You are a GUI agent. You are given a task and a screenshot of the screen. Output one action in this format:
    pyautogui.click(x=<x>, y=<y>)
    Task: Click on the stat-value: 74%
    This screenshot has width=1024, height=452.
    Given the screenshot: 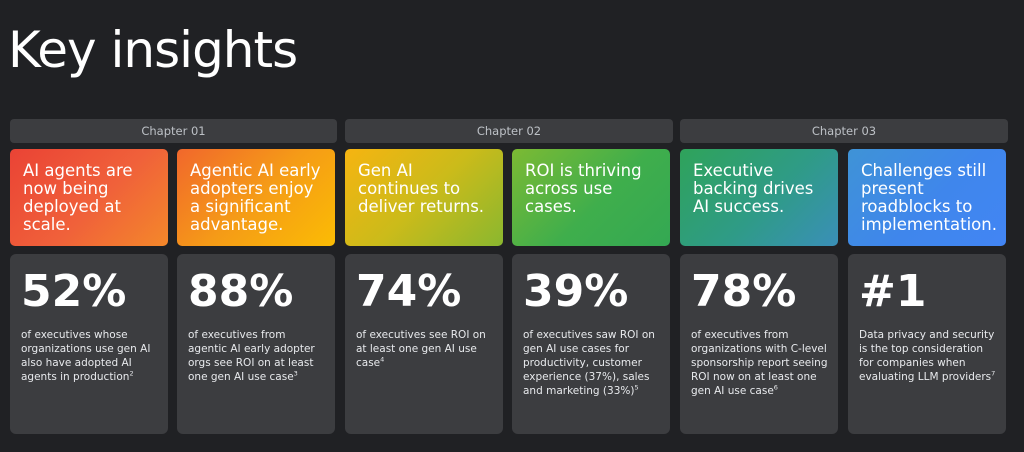 What is the action you would take?
    pyautogui.click(x=409, y=291)
    